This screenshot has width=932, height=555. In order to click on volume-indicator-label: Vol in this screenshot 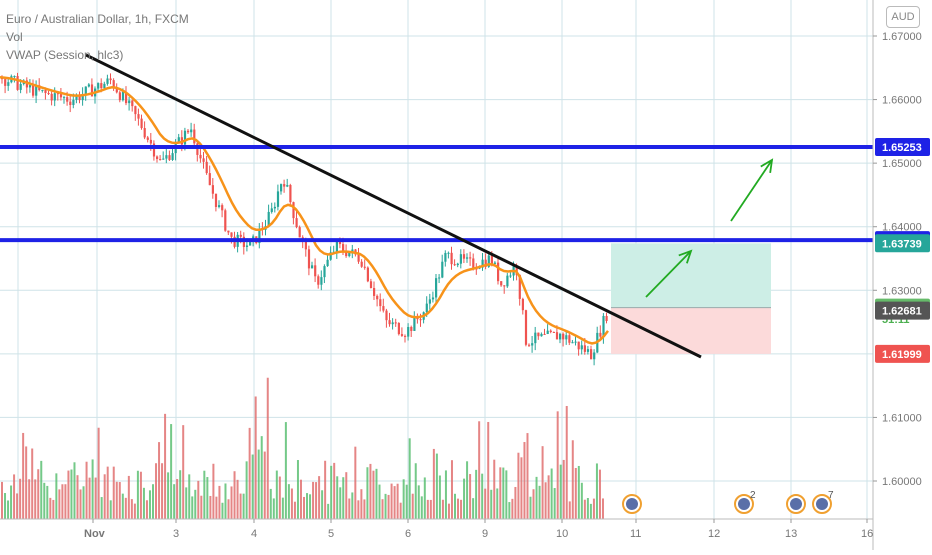, I will do `click(14, 37)`.